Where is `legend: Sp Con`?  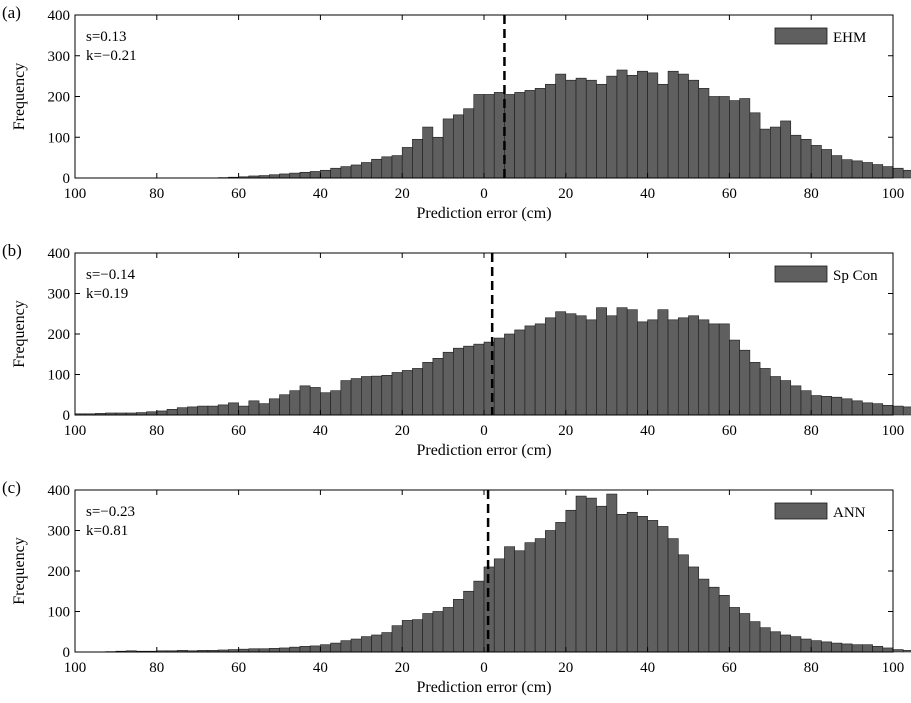
legend: Sp Con is located at coordinates (826, 274).